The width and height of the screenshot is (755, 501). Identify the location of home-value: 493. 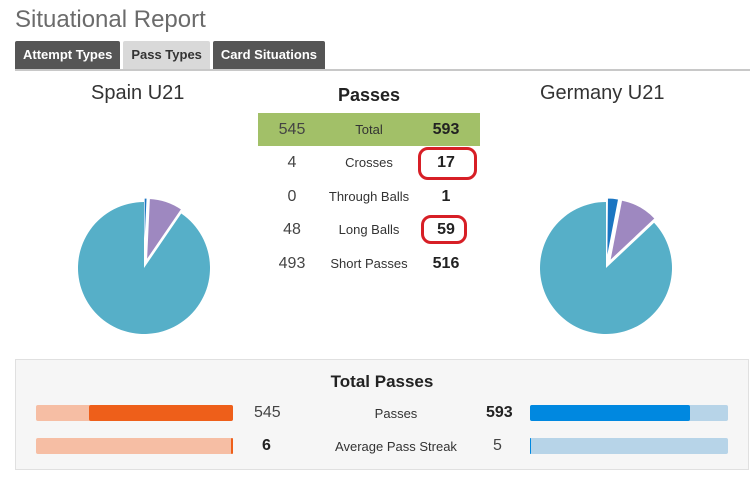
(292, 263).